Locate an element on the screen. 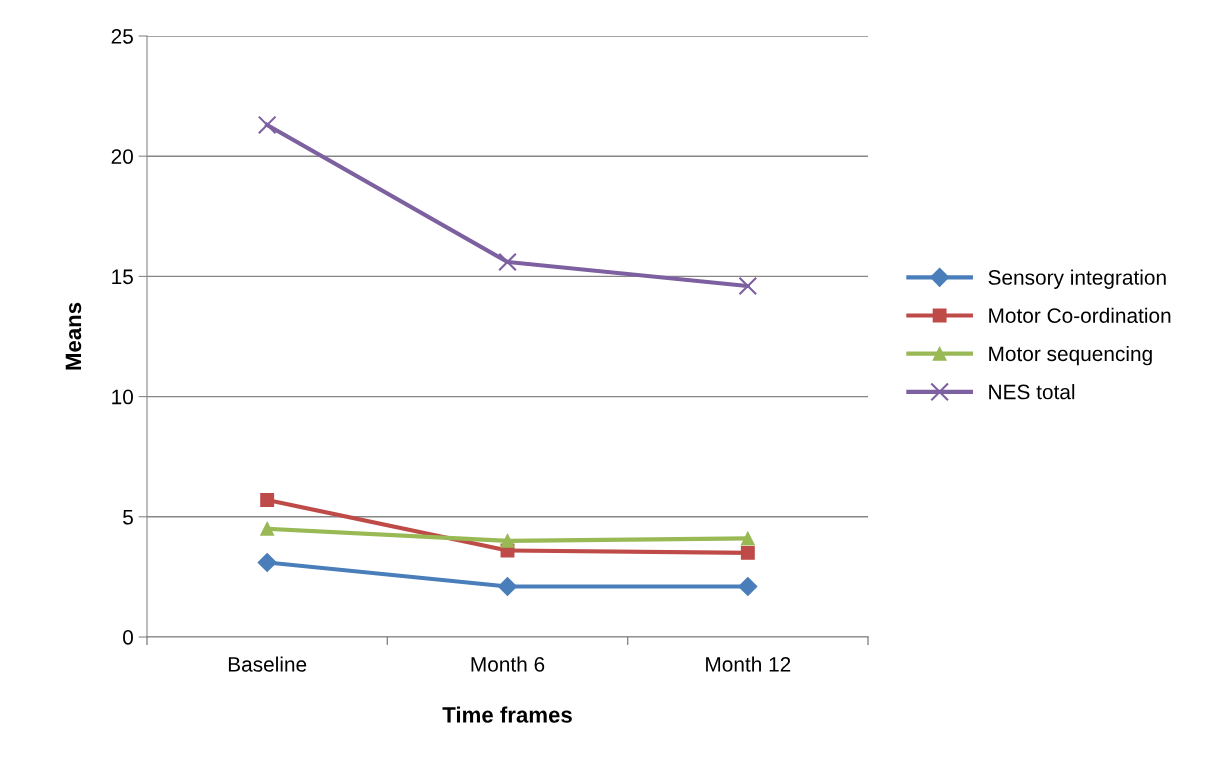 The height and width of the screenshot is (776, 1217). y-tick-label: 15 is located at coordinates (122, 277).